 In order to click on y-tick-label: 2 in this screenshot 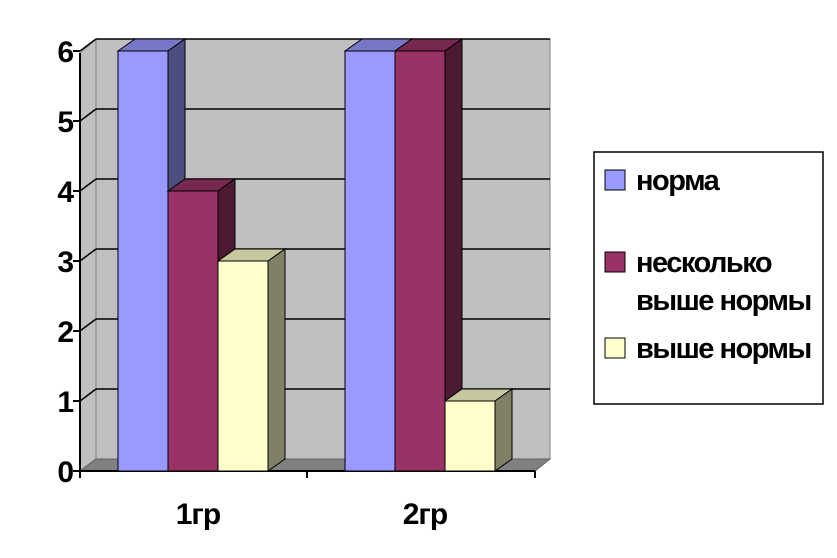, I will do `click(65, 332)`.